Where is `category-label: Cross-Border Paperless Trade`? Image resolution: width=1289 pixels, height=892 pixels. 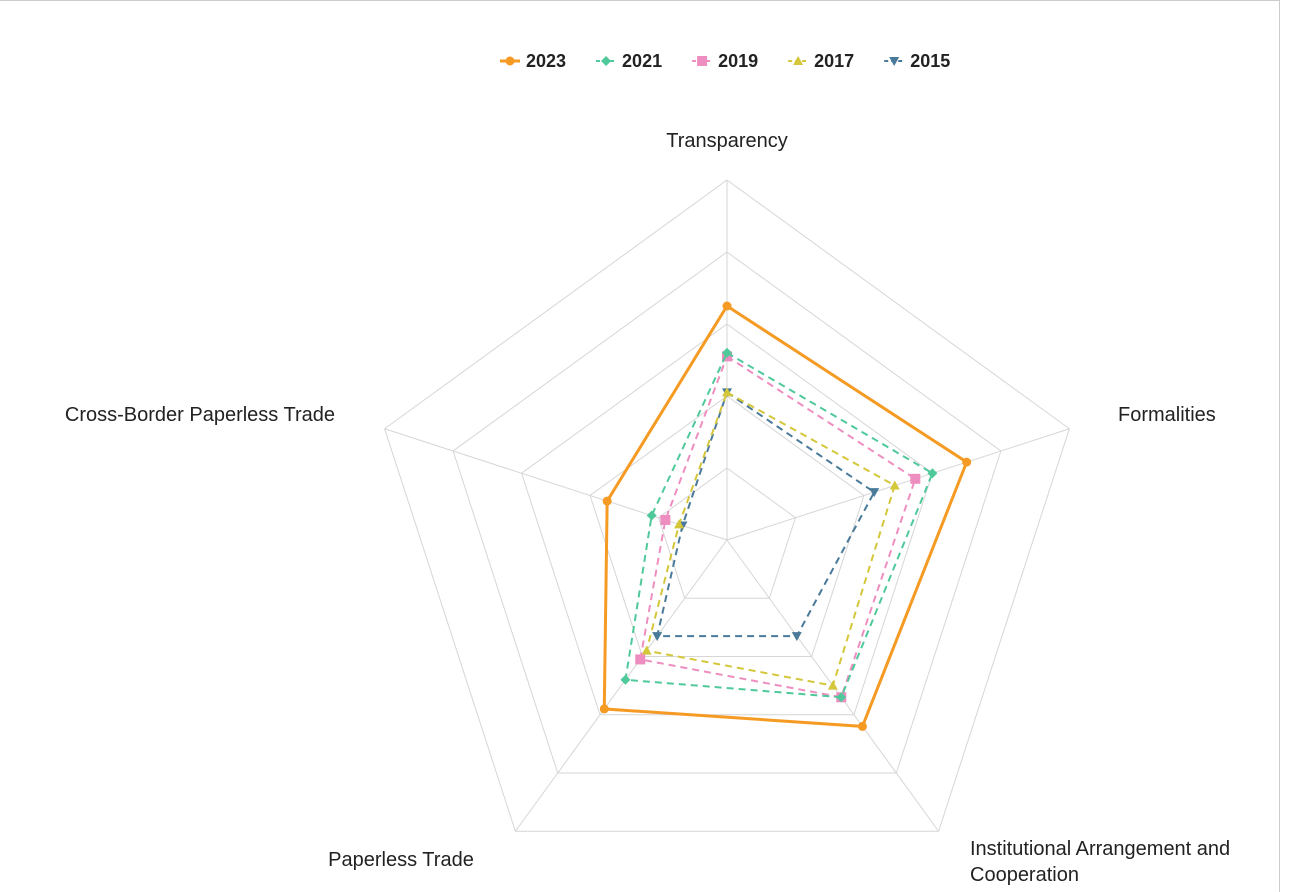 category-label: Cross-Border Paperless Trade is located at coordinates (199, 415).